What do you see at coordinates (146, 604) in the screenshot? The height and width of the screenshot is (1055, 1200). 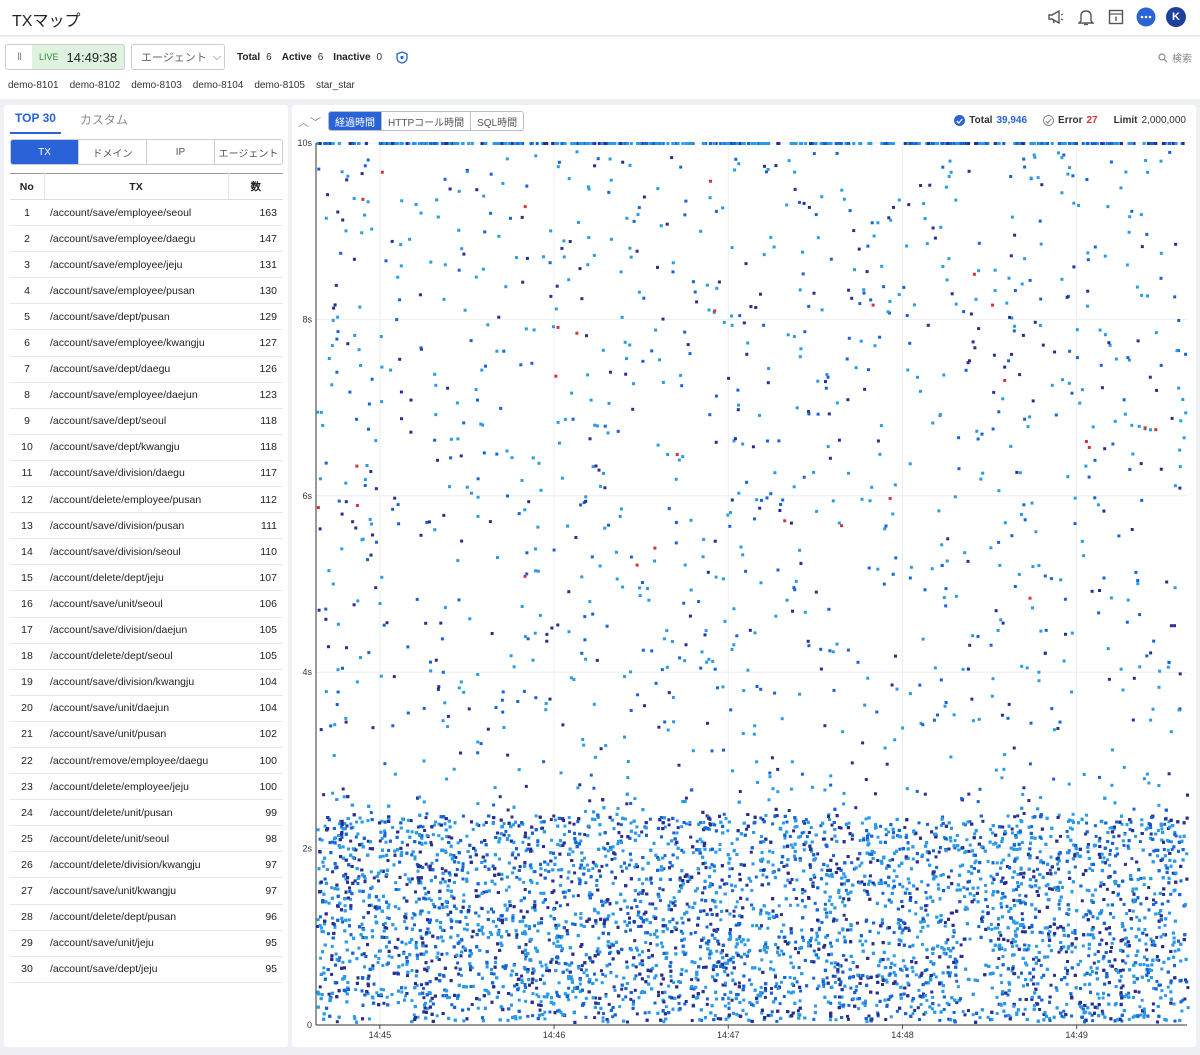 I see `table-row: 16/account/save/unit/seoul 106` at bounding box center [146, 604].